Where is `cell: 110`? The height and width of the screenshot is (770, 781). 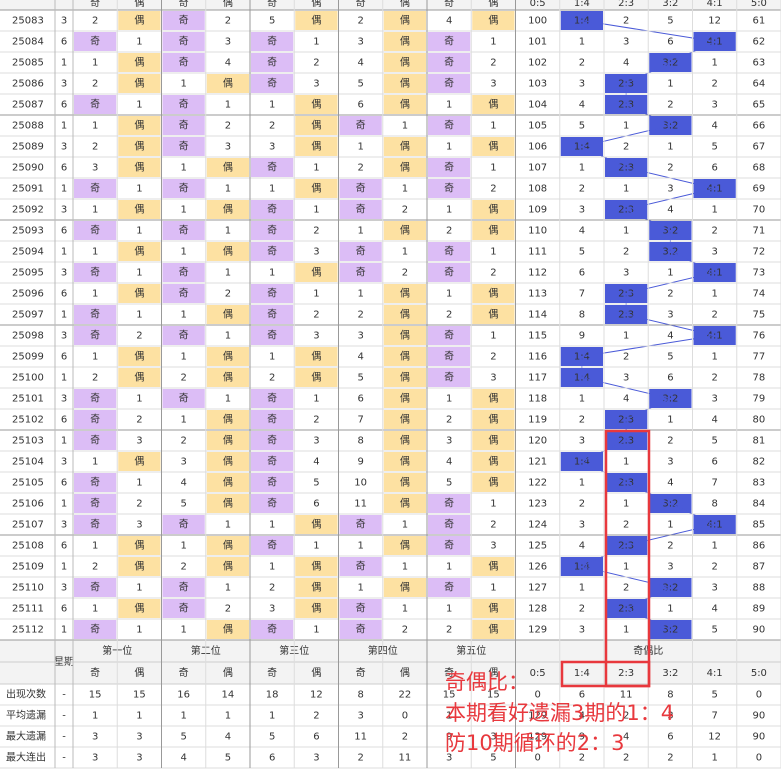
cell: 110 is located at coordinates (537, 231).